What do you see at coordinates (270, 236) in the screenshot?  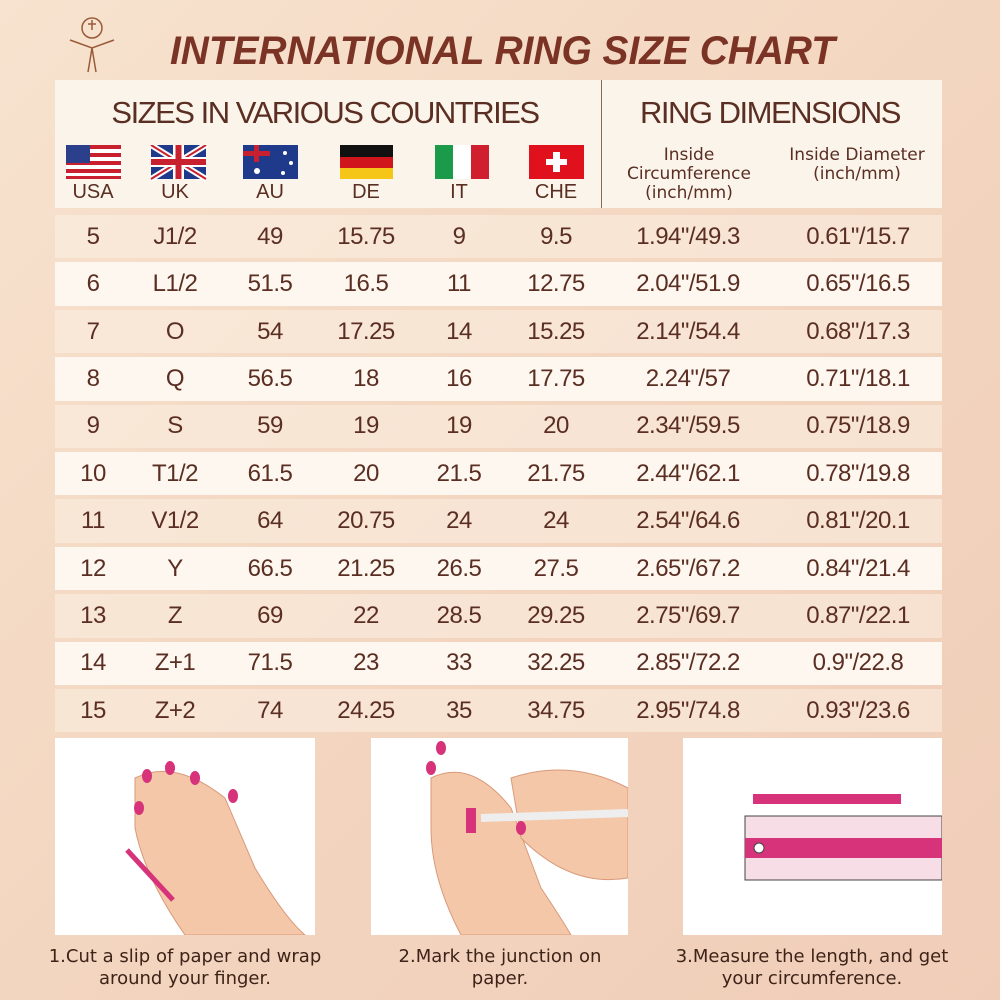 I see `table-cell: 49` at bounding box center [270, 236].